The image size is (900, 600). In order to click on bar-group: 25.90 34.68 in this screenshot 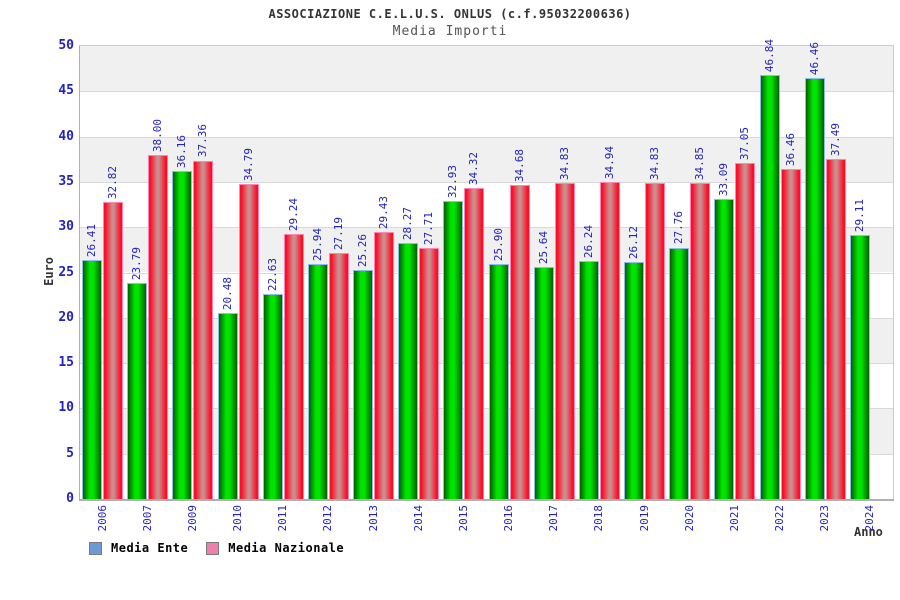, I will do `click(509, 272)`.